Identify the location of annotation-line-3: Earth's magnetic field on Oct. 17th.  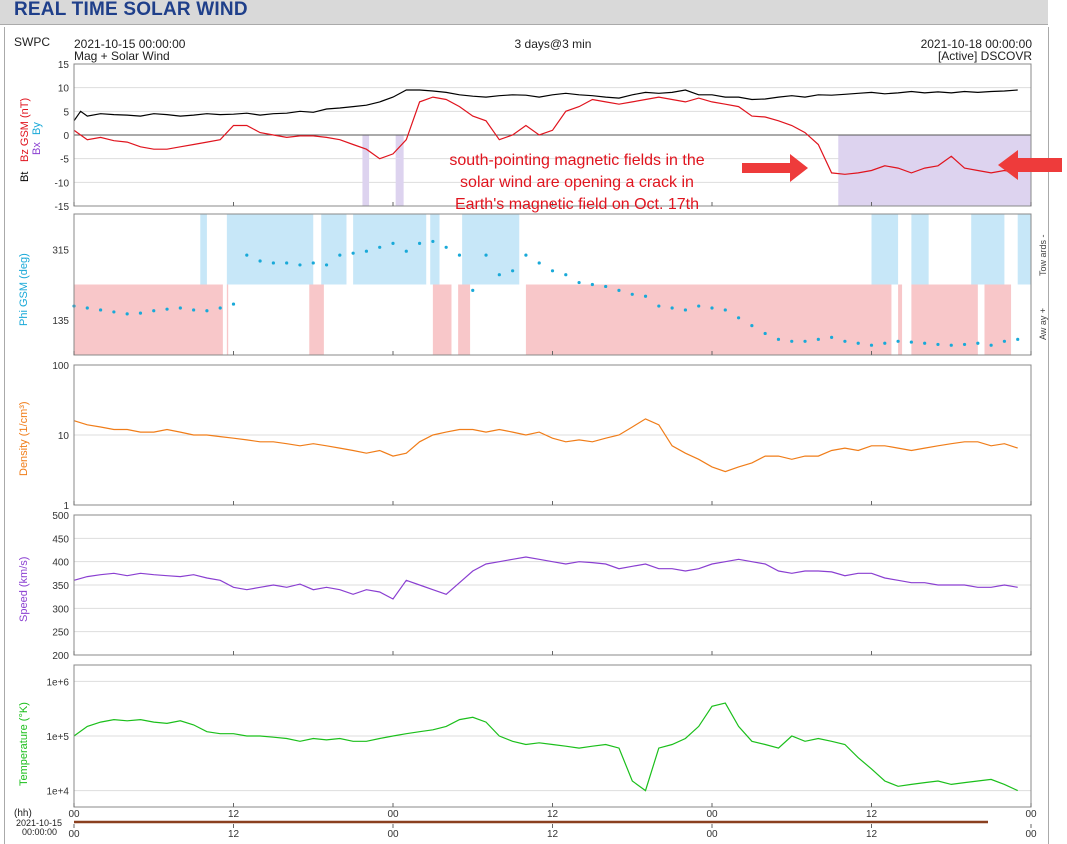
(577, 204).